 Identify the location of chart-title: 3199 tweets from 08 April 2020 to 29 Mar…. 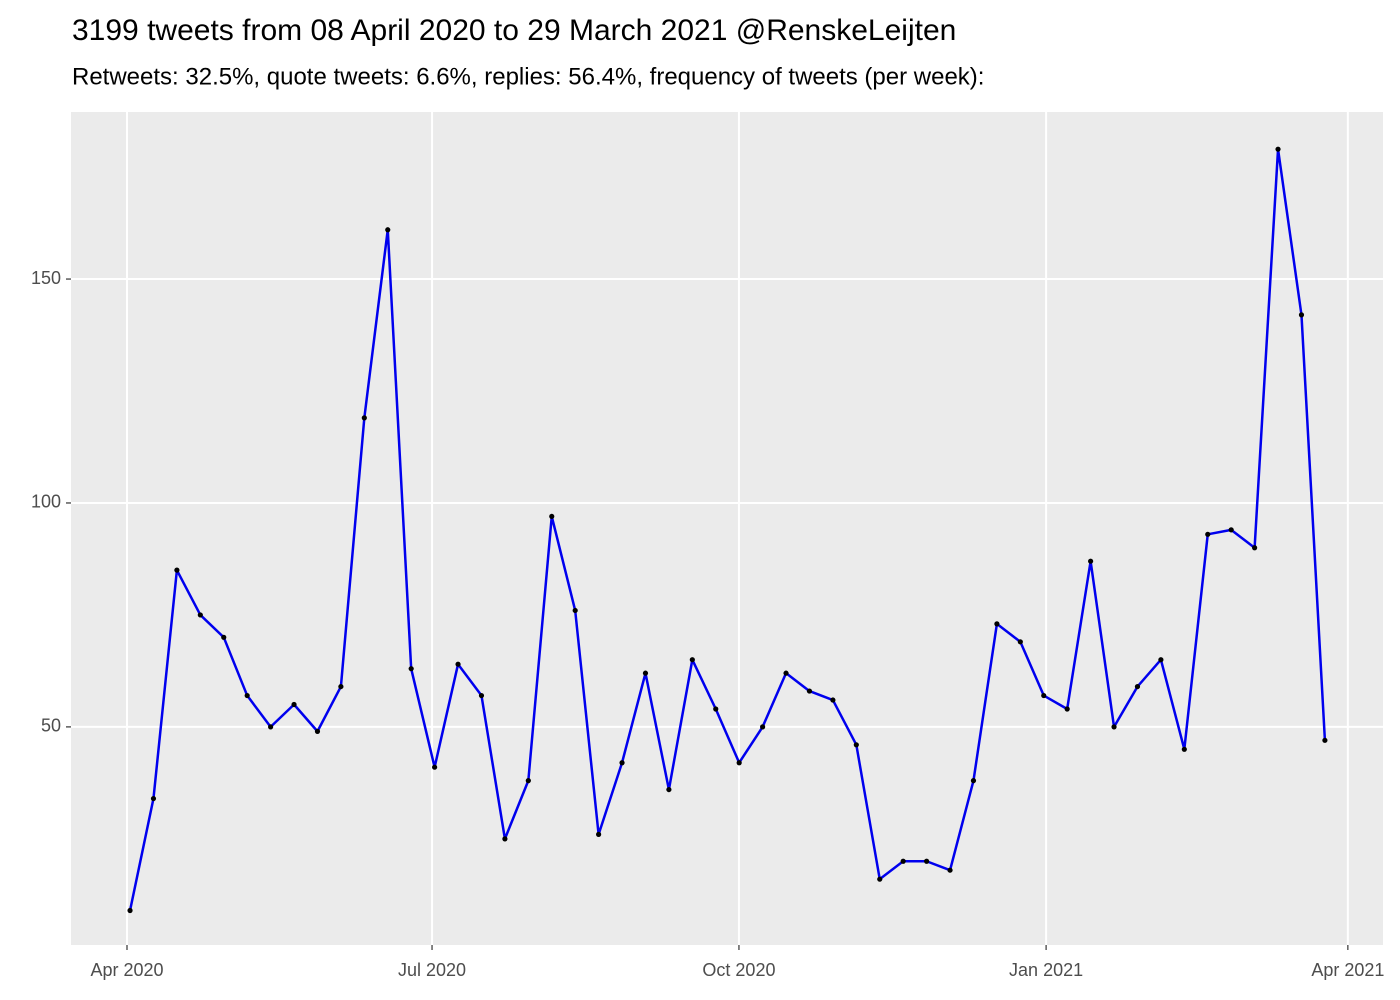
(514, 30).